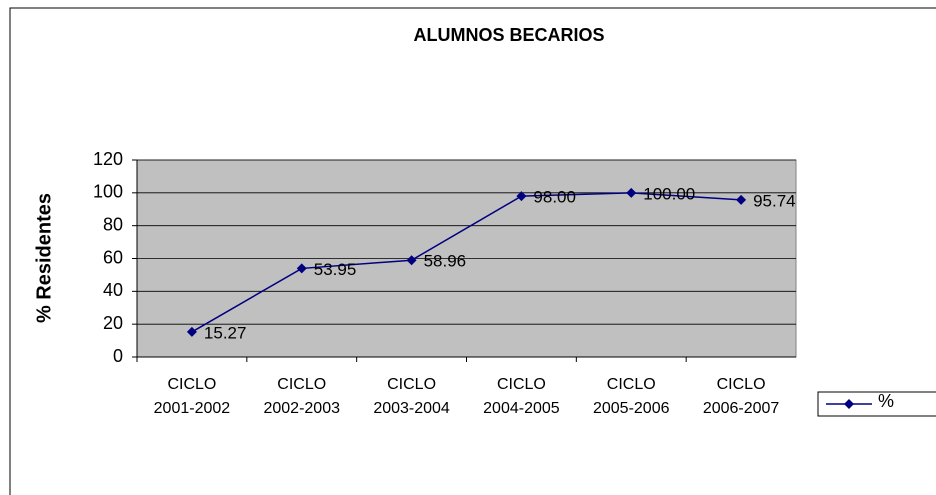 The image size is (936, 495). Describe the element at coordinates (508, 35) in the screenshot. I see `chart-title: ALUMNOS BECARIOS` at that location.